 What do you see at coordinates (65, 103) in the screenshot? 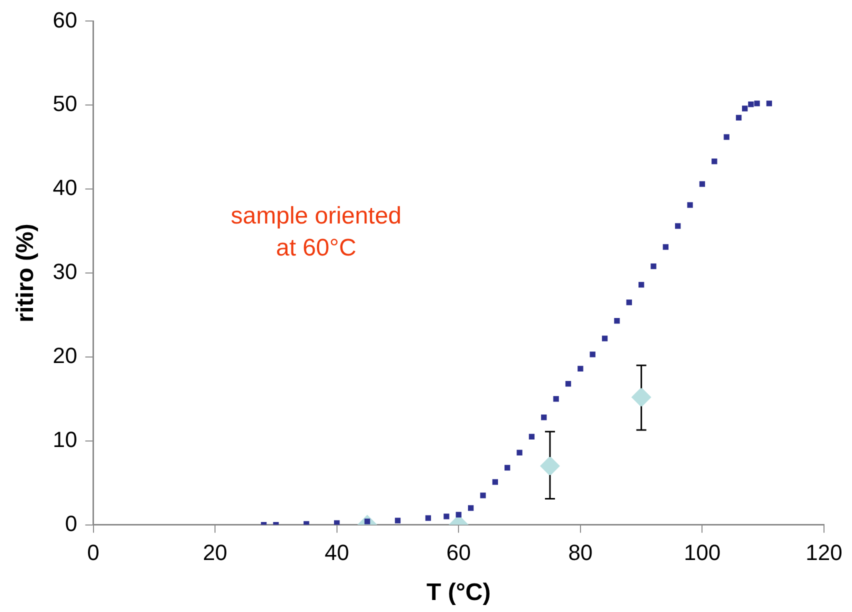
I see `y-tick-label: 50` at bounding box center [65, 103].